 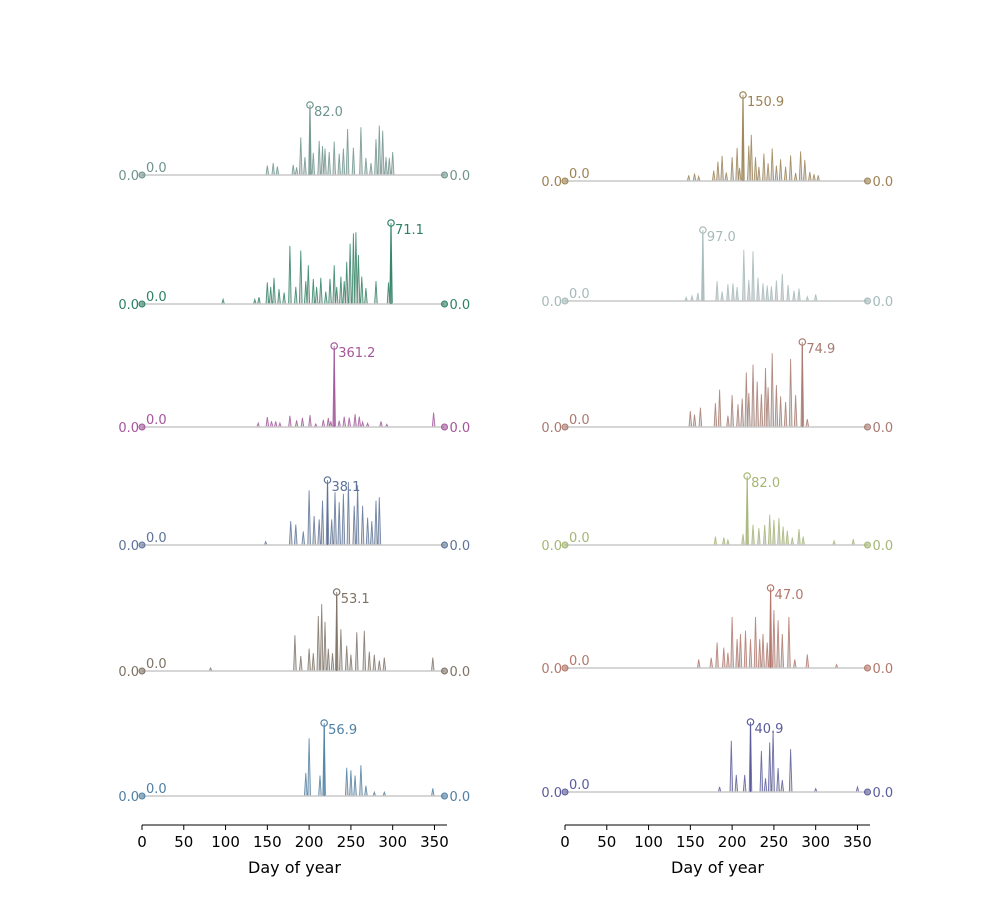 I want to click on max-label: 82.0, so click(x=765, y=483).